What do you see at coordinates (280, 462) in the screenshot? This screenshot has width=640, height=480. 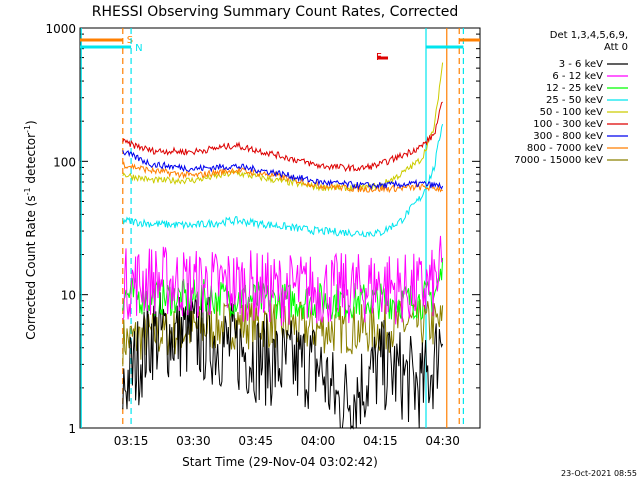 I see `x-axis-label: Start Time (29-Nov-04 03:02:42)` at bounding box center [280, 462].